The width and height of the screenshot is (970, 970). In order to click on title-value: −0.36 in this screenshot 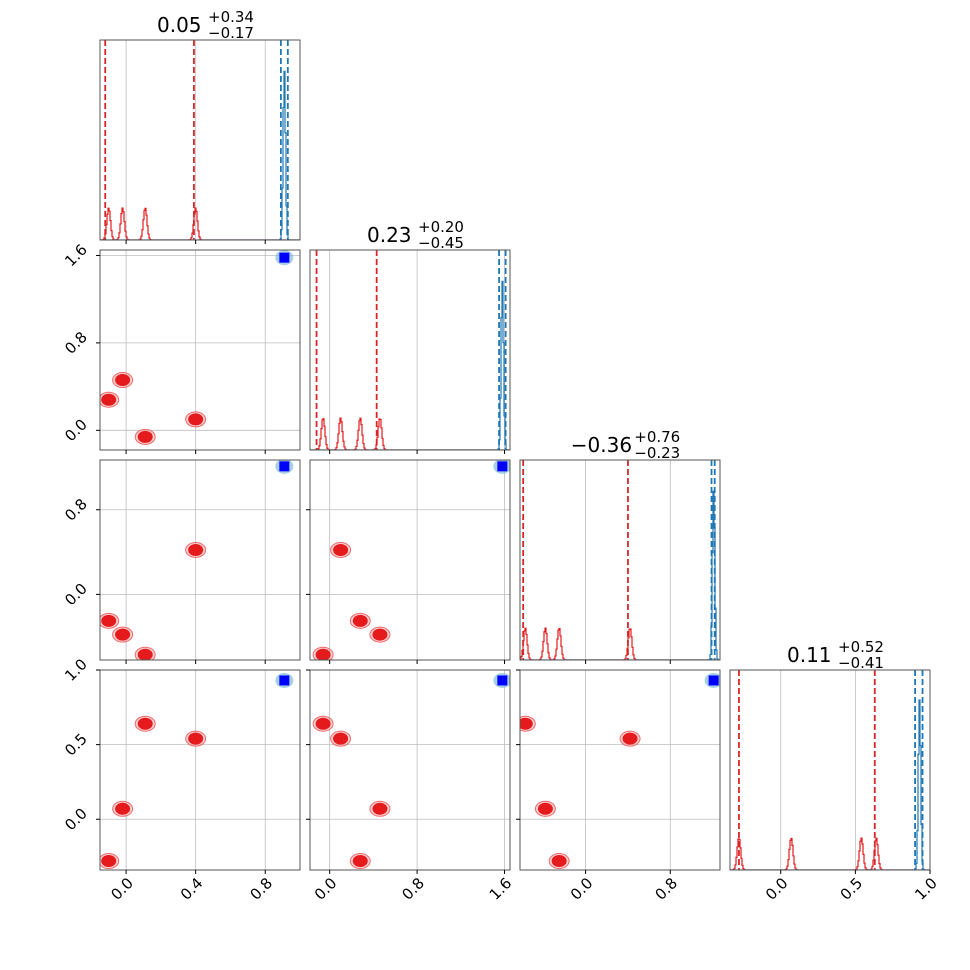, I will do `click(601, 445)`.